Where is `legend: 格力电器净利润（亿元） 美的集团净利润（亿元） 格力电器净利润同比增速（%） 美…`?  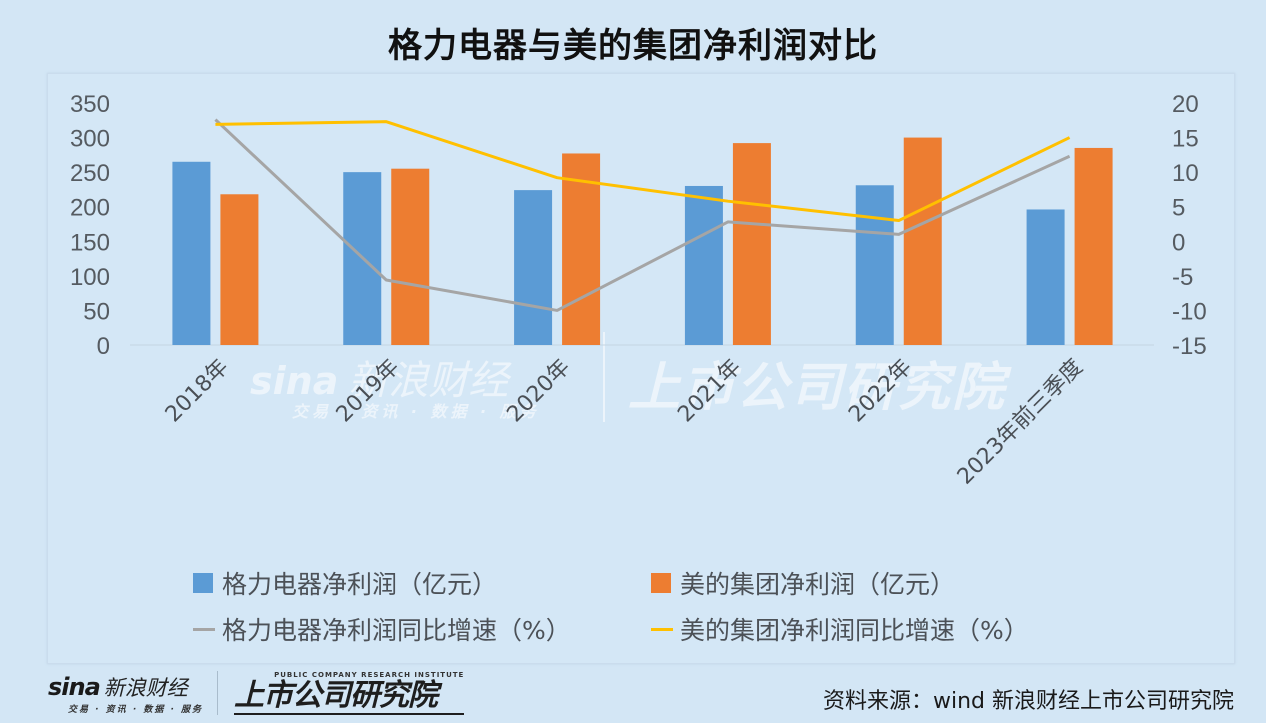
legend: 格力电器净利润（亿元） 美的集团净利润（亿元） 格力电器净利润同比增速（%） 美… is located at coordinates (643, 606).